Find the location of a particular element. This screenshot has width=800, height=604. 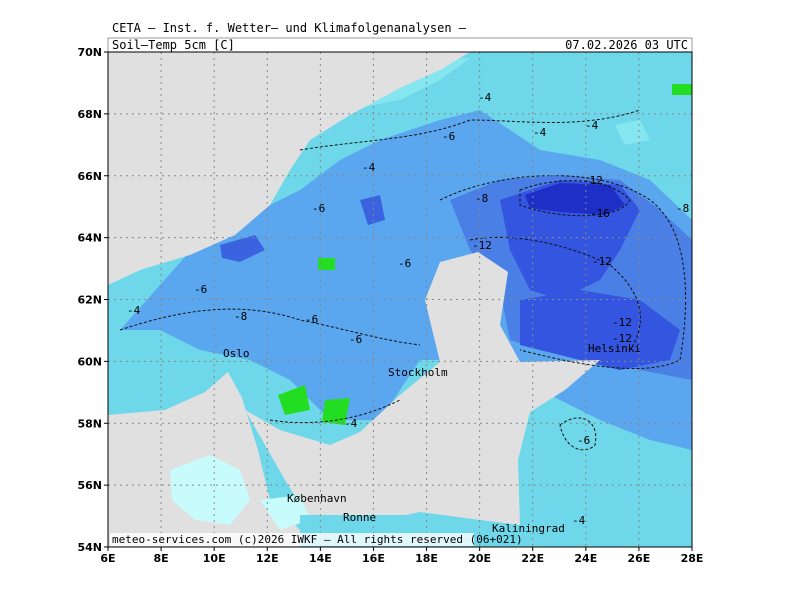

place-label: Ronne is located at coordinates (359, 517).